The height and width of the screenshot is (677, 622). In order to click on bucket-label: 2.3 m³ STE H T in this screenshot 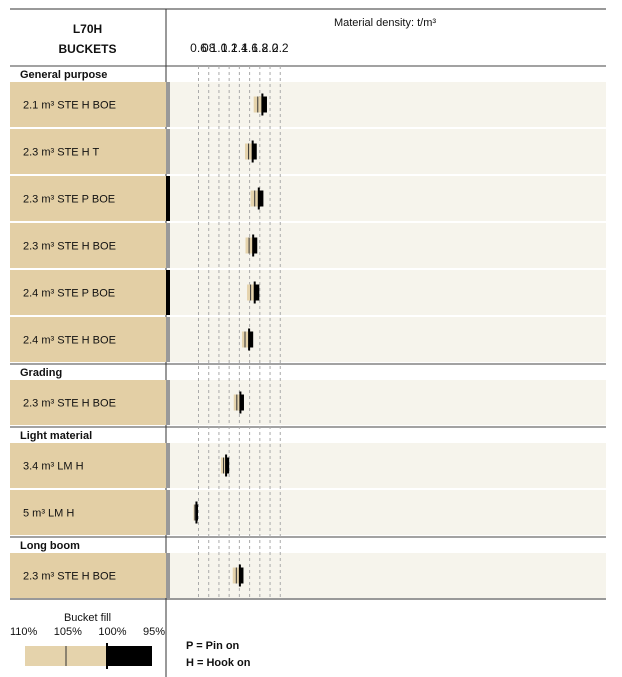, I will do `click(61, 153)`.